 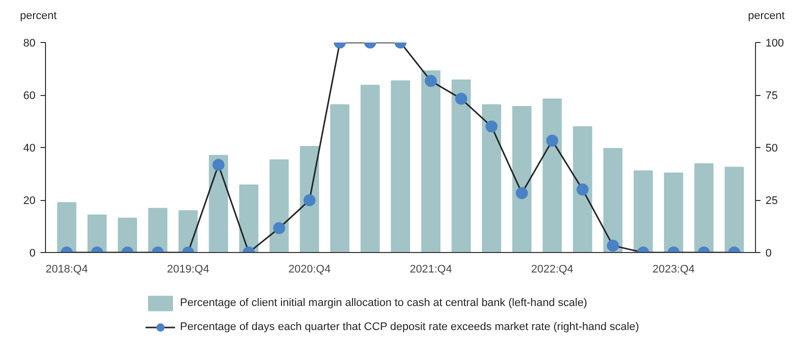 What do you see at coordinates (38, 16) in the screenshot?
I see `y-axis-title: percent` at bounding box center [38, 16].